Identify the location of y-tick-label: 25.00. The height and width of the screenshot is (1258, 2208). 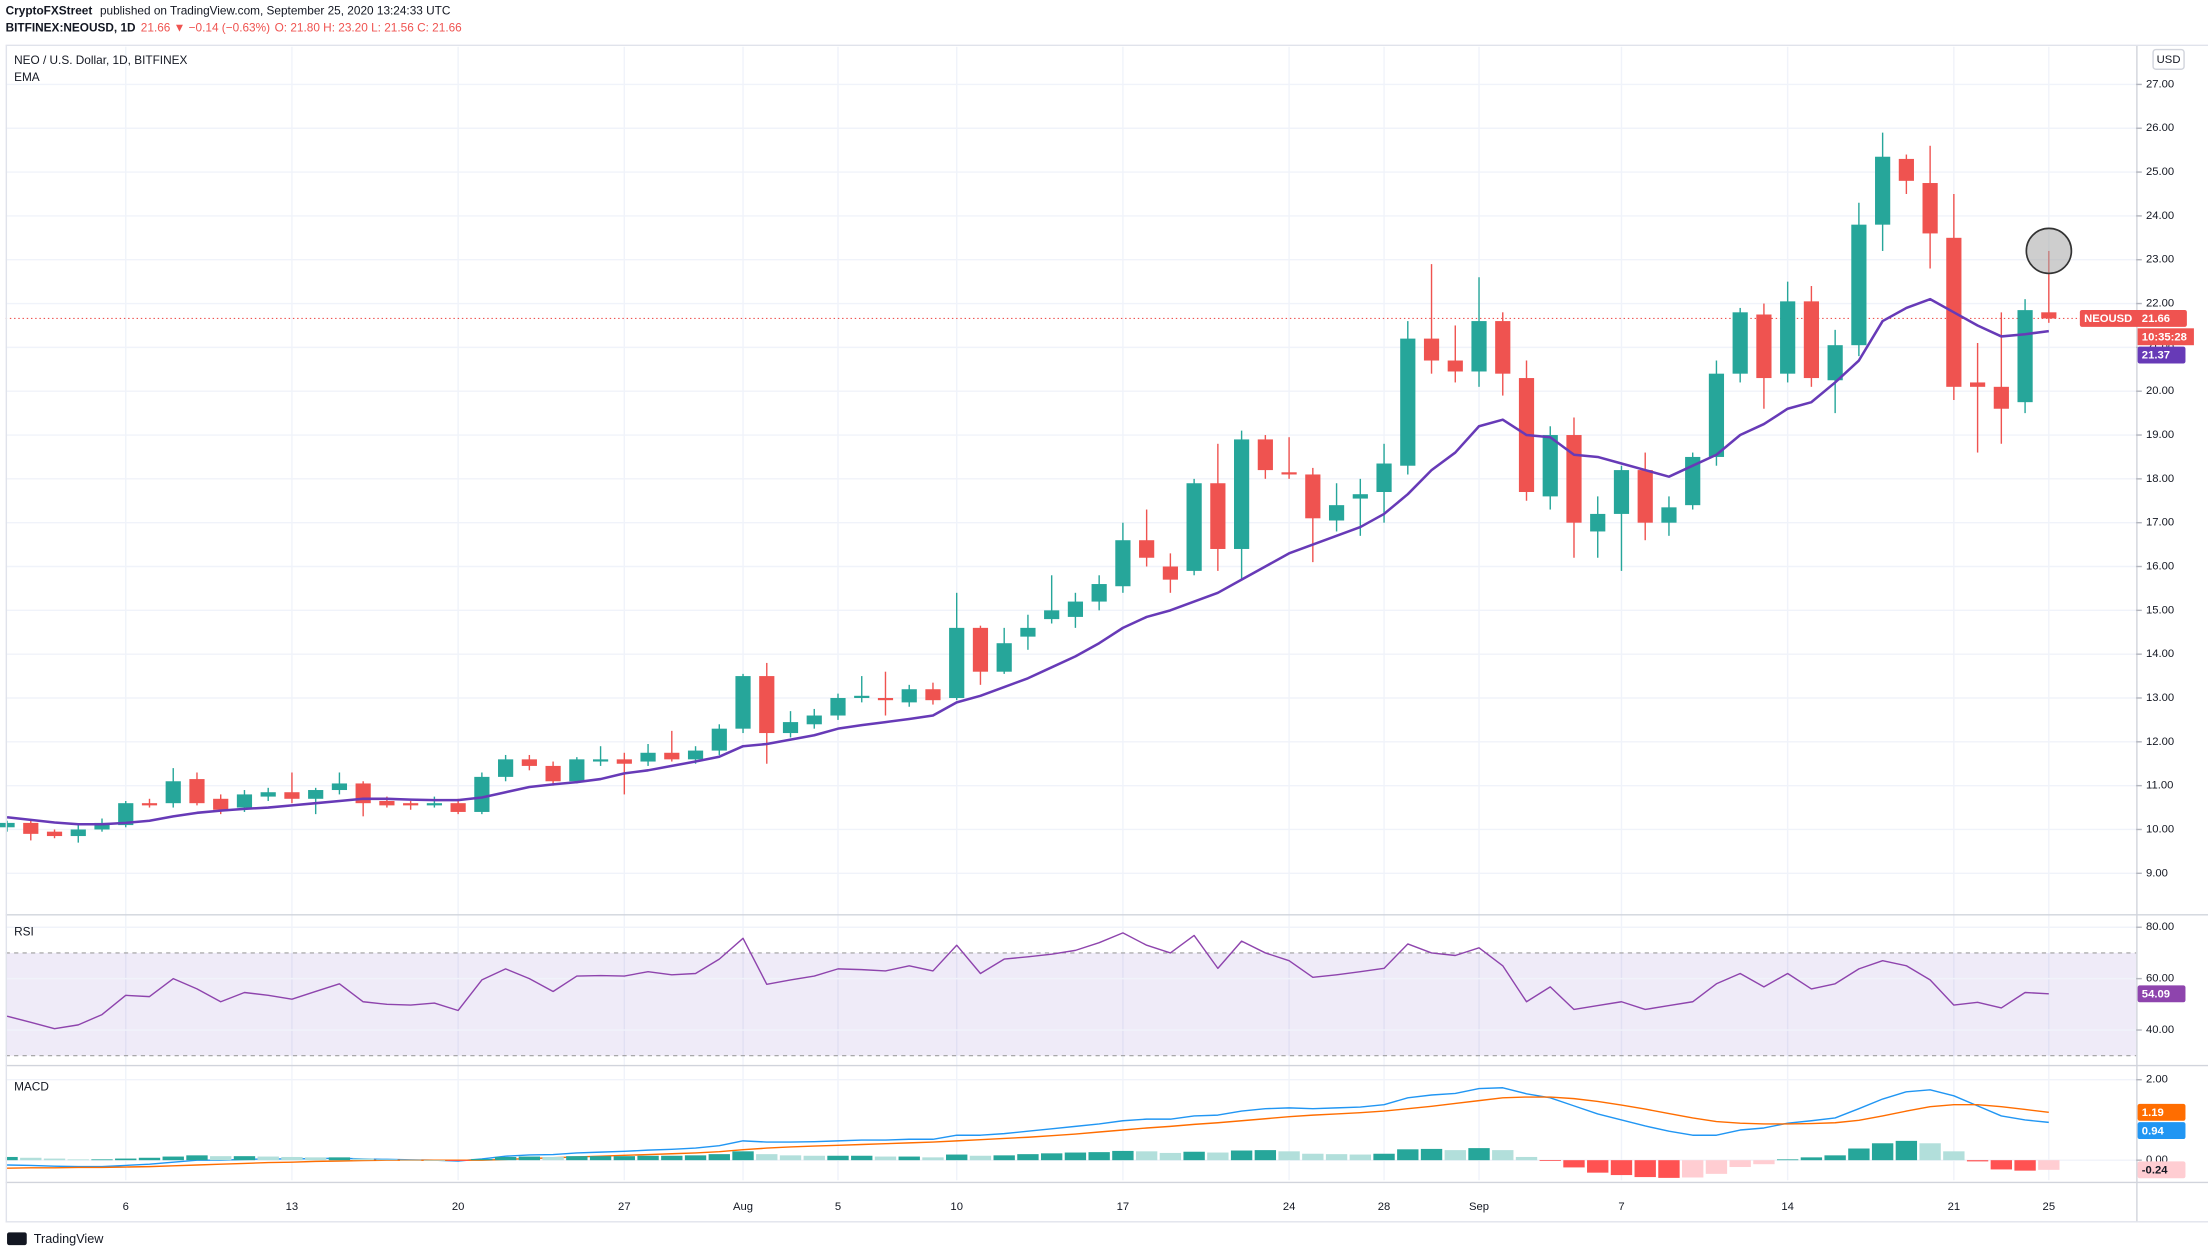
(2160, 172).